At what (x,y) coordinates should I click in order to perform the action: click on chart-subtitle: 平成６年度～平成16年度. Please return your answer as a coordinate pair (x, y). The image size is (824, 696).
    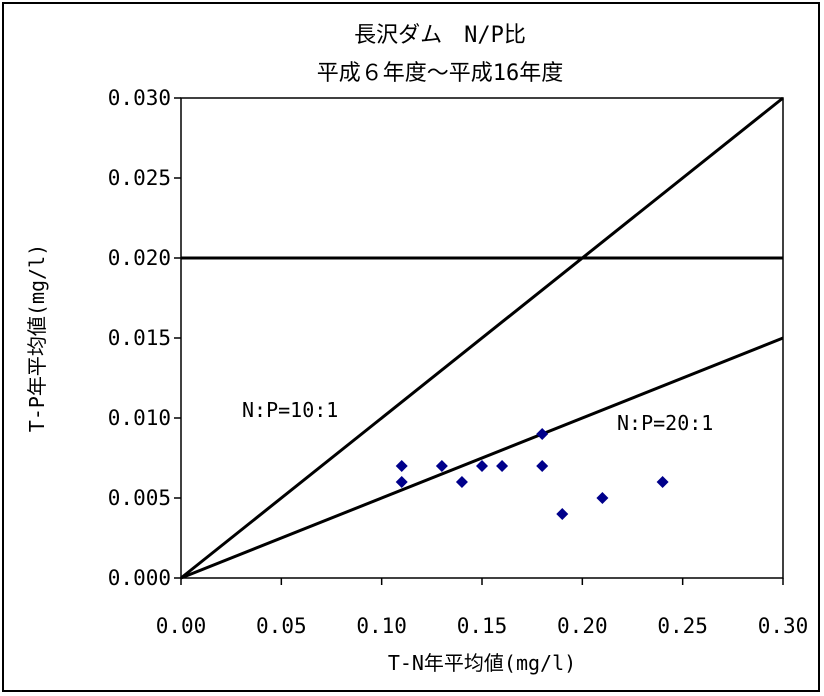
    Looking at the image, I should click on (440, 73).